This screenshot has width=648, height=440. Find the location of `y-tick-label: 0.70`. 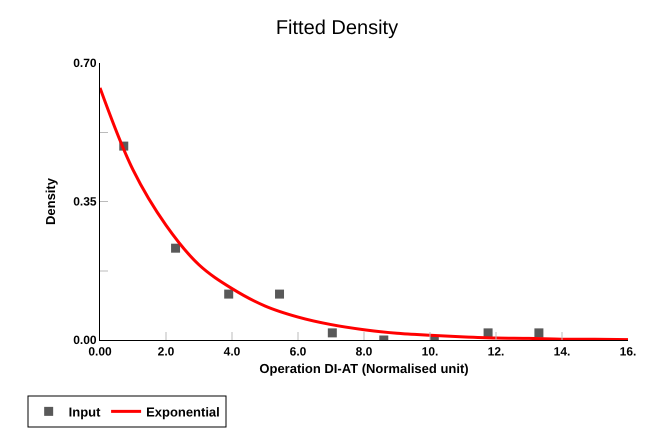

y-tick-label: 0.70 is located at coordinates (85, 63).